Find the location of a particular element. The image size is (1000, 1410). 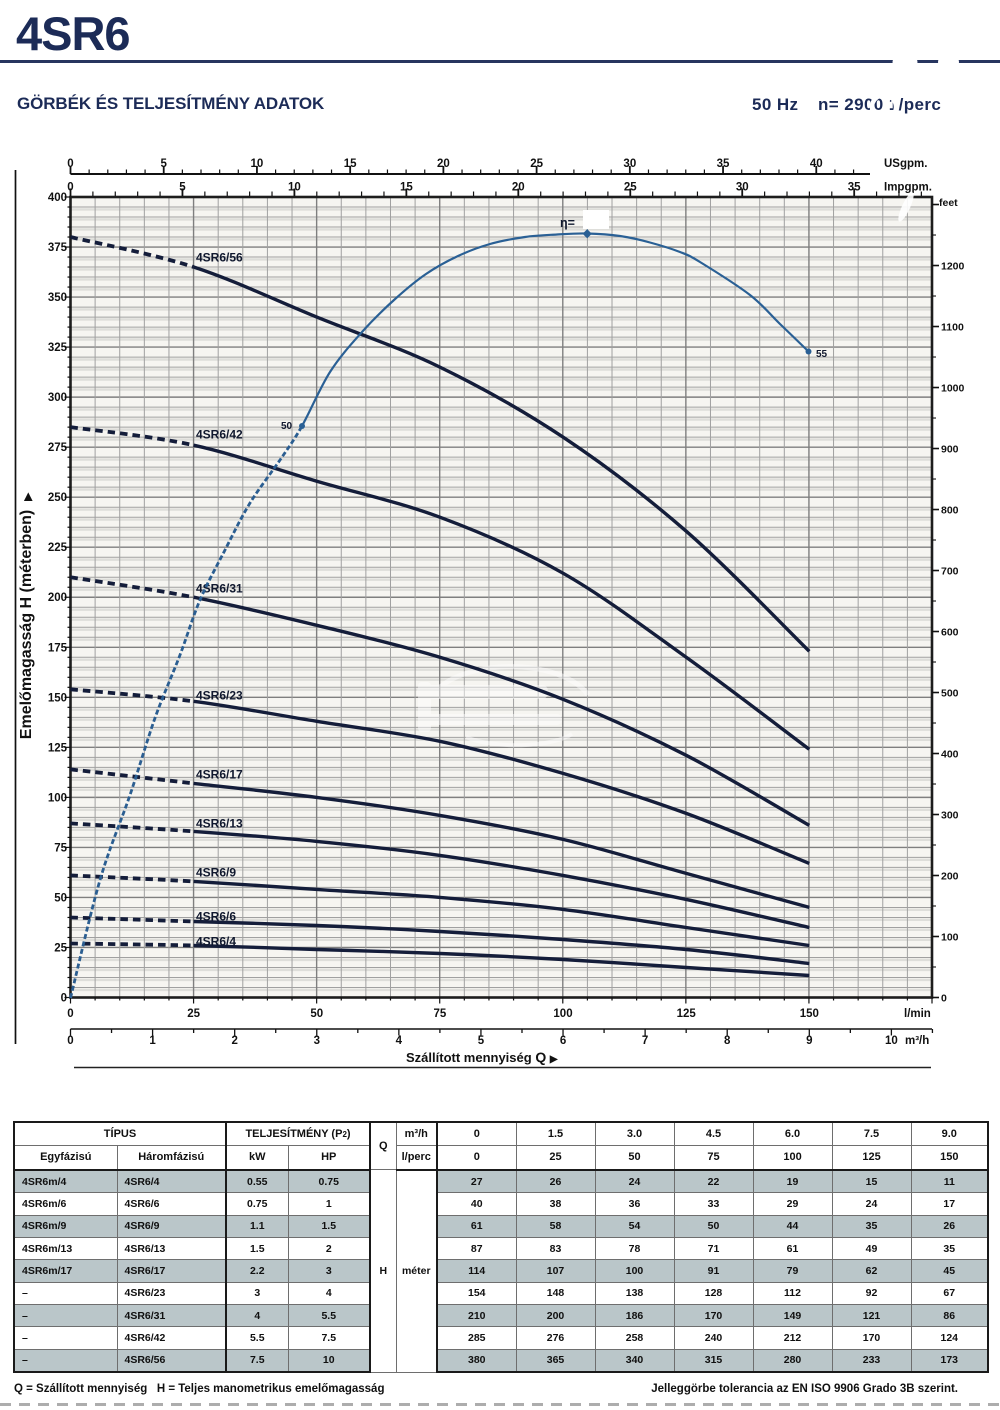

svg-text: Impgpm. is located at coordinates (908, 188).